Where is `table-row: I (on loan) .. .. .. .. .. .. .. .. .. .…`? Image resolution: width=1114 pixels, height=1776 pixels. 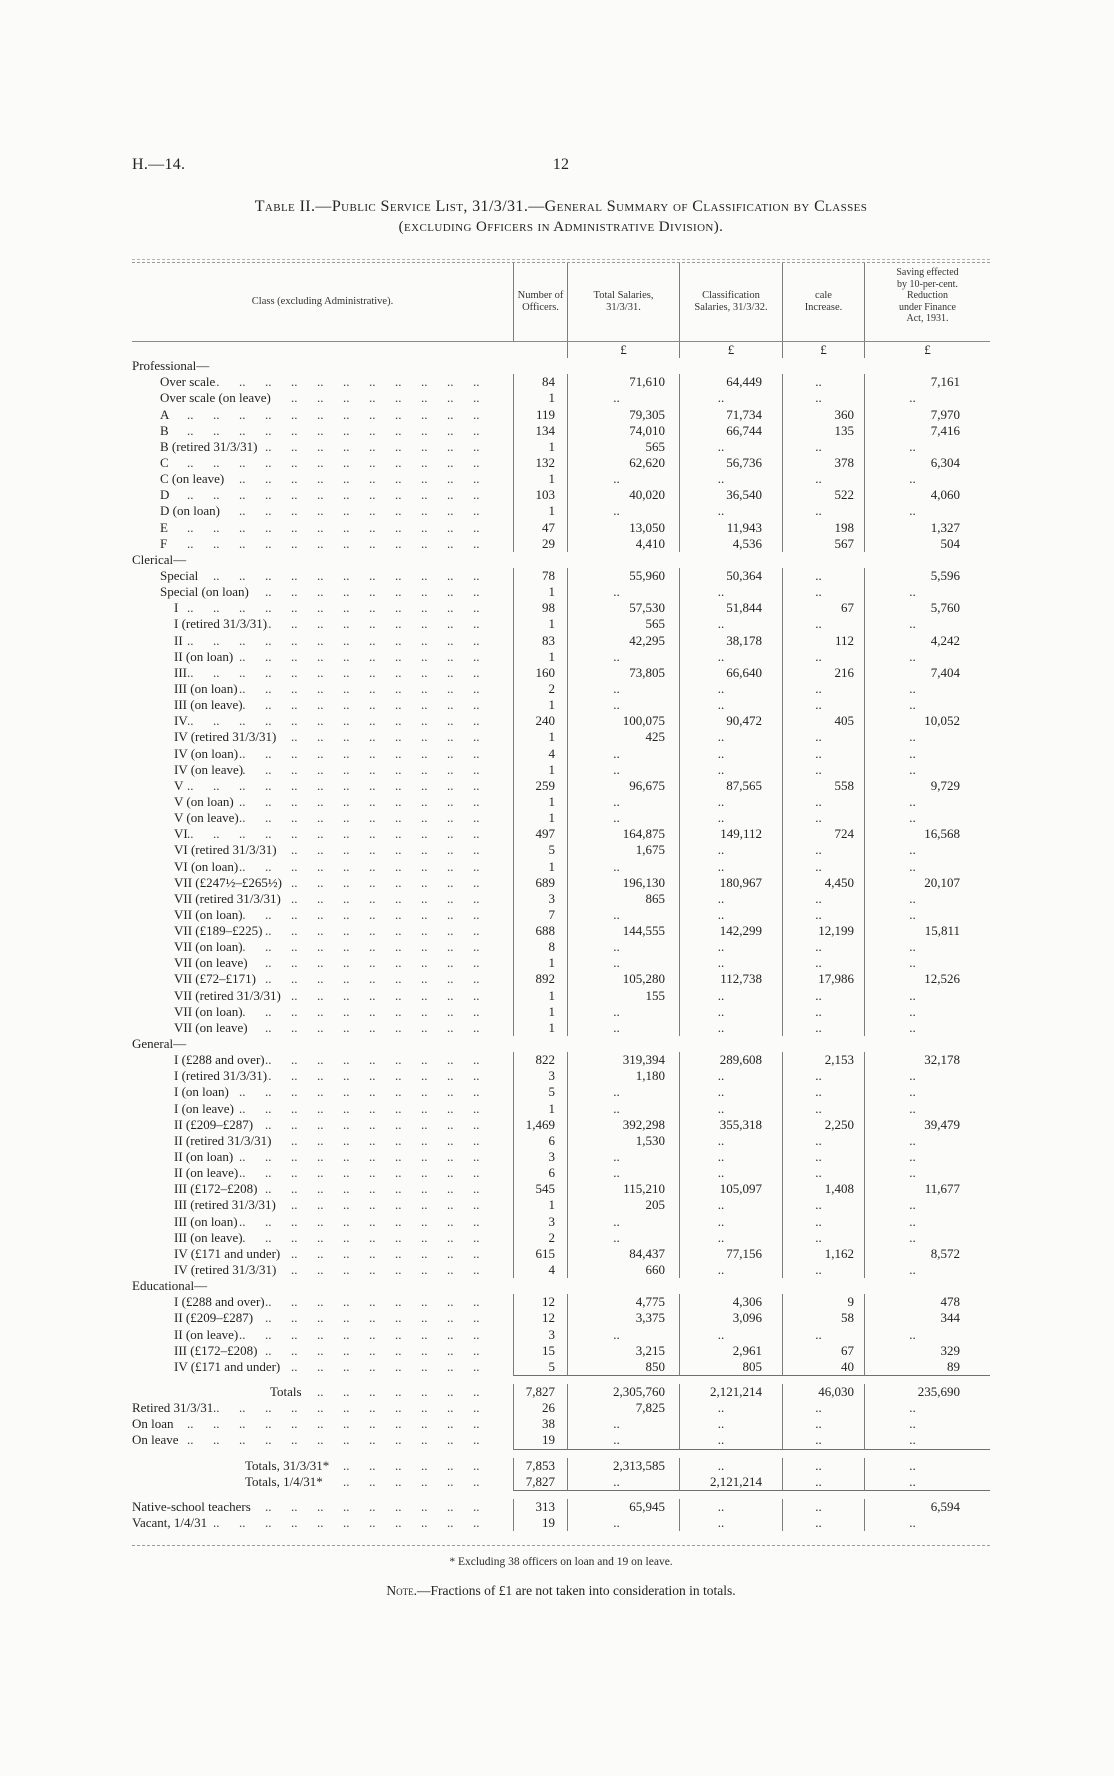 table-row: I (on loan) .. .. .. .. .. .. .. .. .. .… is located at coordinates (561, 1092).